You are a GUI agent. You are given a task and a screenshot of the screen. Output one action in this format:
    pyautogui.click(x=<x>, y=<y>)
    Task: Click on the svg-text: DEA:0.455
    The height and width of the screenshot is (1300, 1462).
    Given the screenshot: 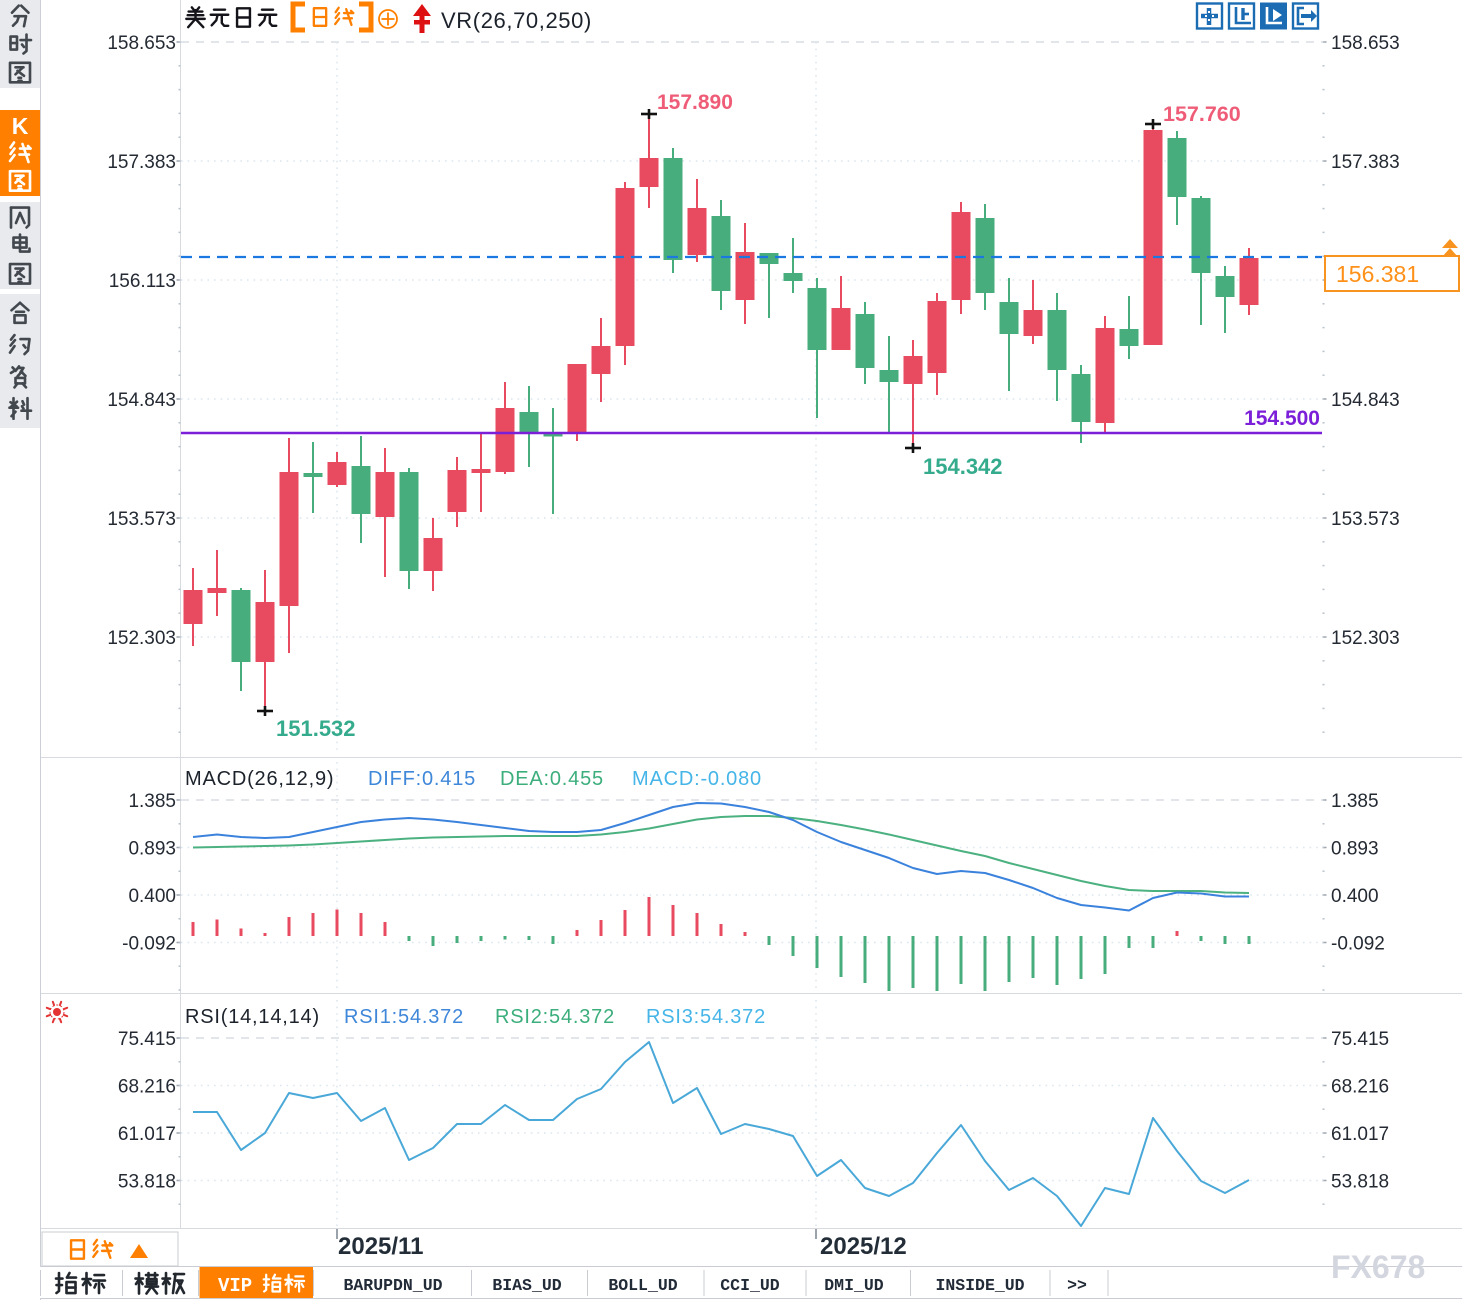 What is the action you would take?
    pyautogui.click(x=552, y=779)
    